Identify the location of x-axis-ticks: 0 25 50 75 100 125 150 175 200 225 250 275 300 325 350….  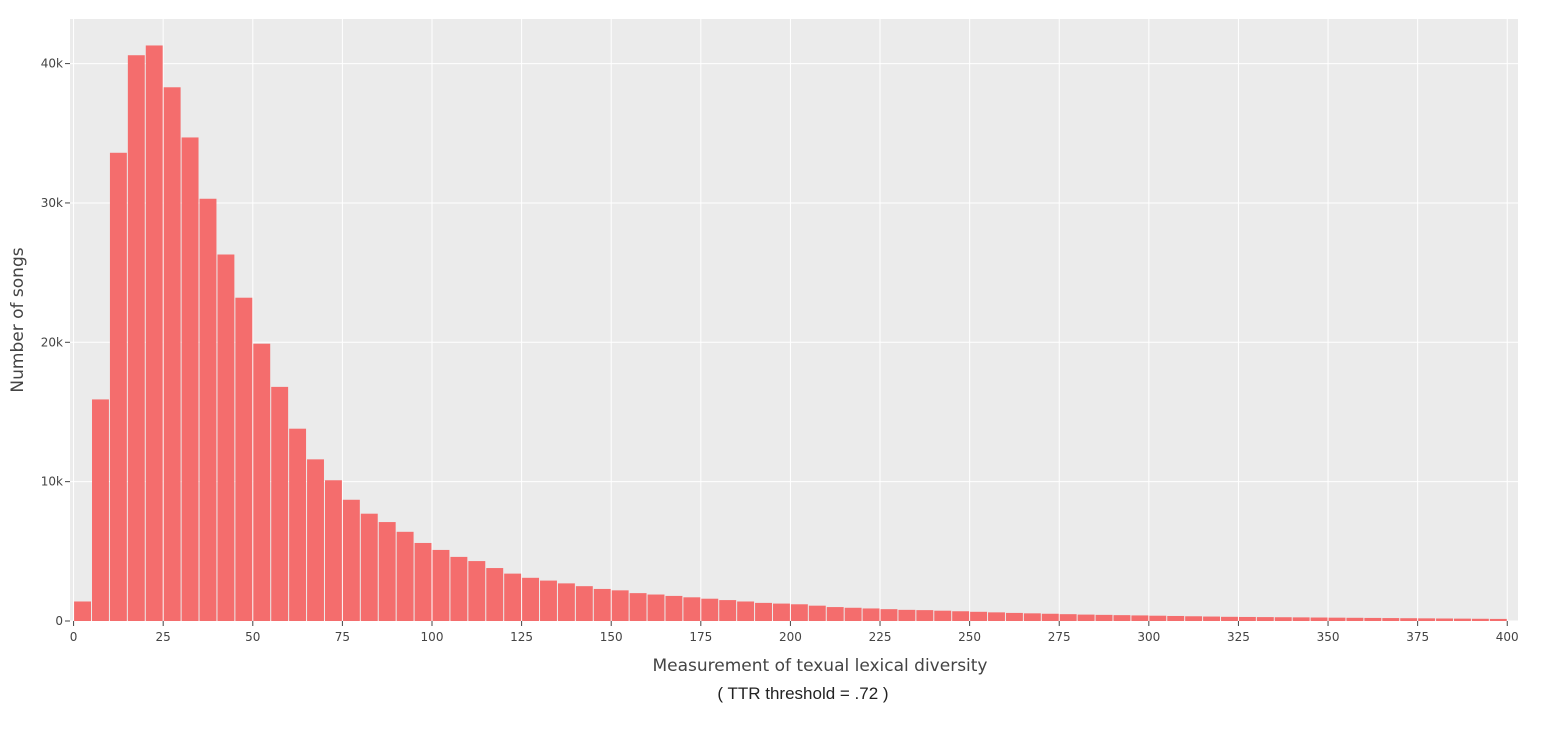
(794, 632).